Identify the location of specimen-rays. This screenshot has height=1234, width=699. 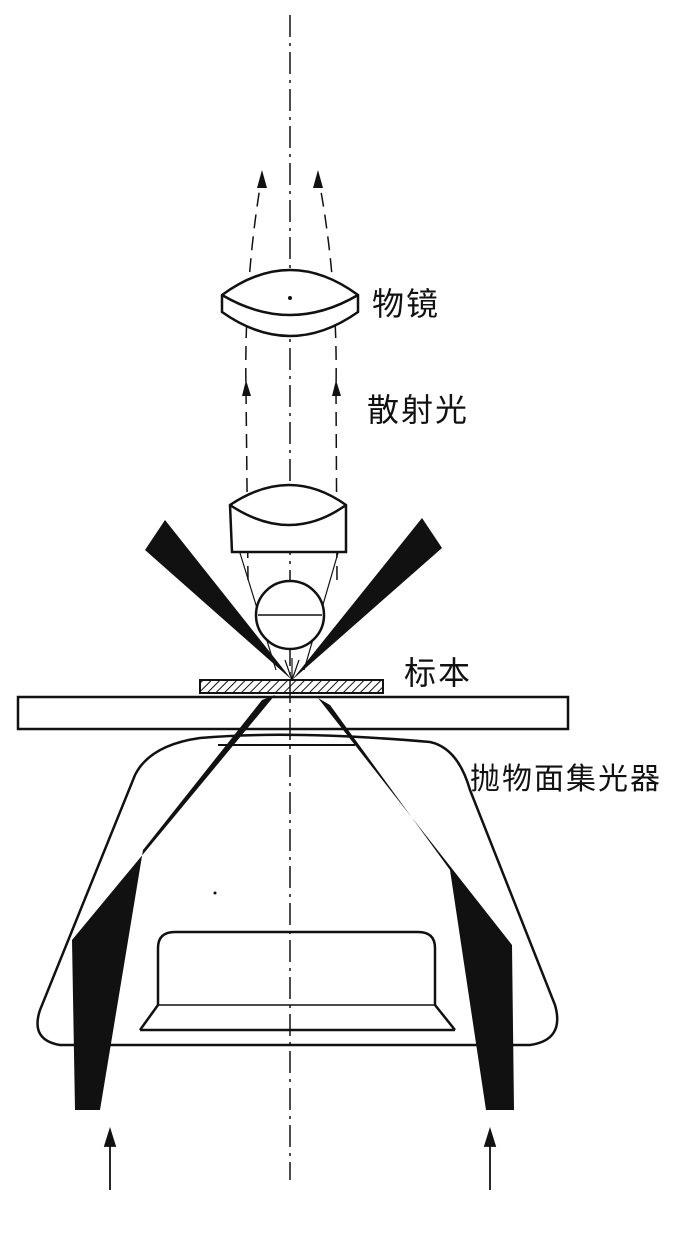
(292, 669).